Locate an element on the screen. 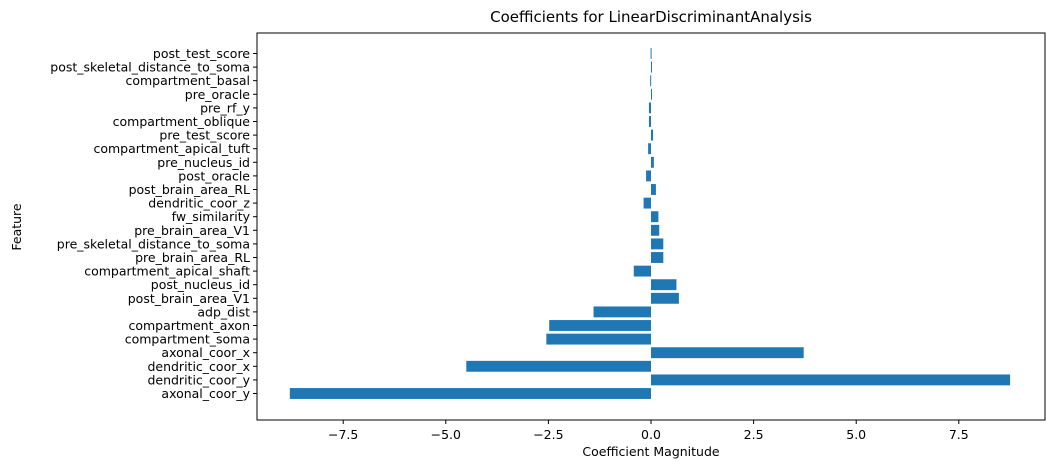  y-axis-label: Feature is located at coordinates (16, 227).